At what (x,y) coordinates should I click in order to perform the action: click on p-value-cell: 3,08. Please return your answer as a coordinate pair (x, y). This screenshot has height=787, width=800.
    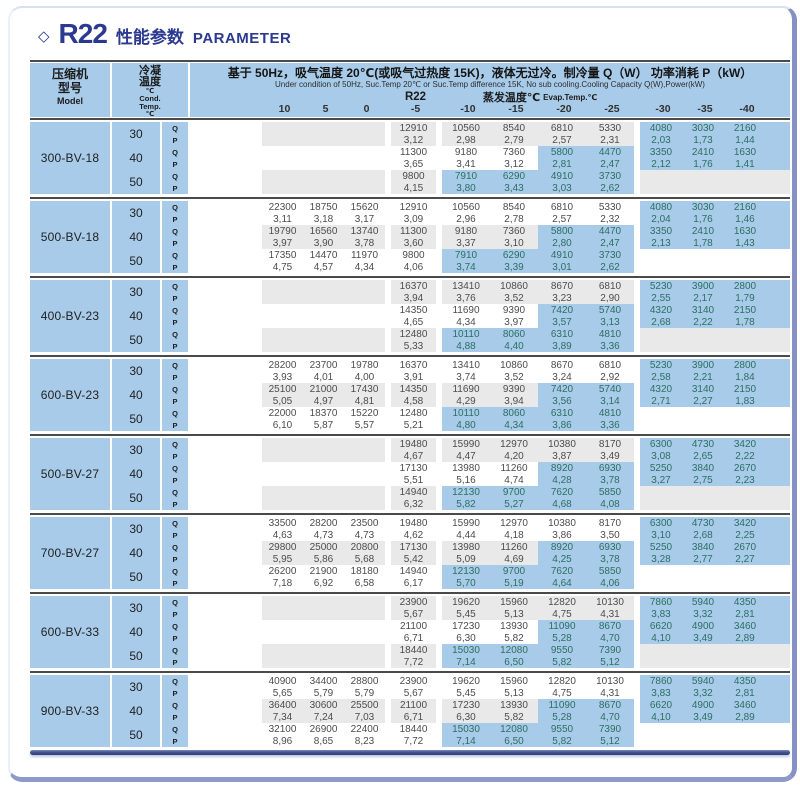
    Looking at the image, I should click on (661, 456).